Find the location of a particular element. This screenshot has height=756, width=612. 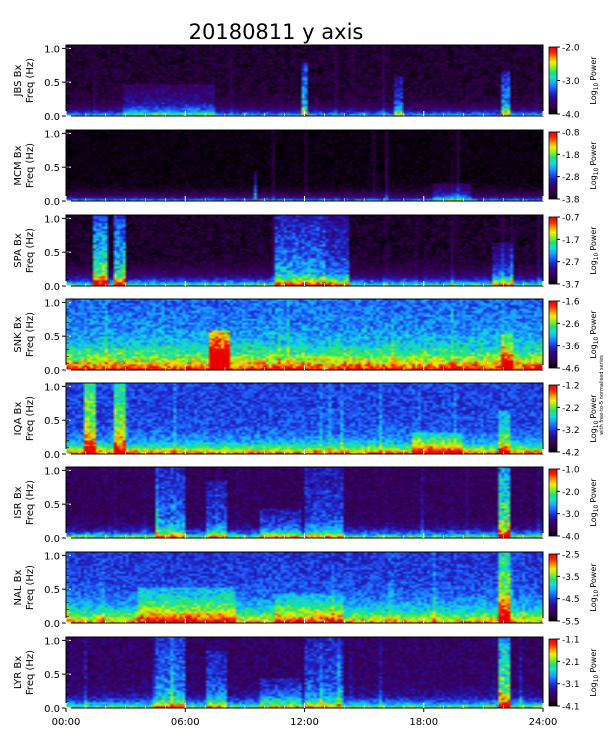

y-axis-title-station: ISR Bx is located at coordinates (18, 502).